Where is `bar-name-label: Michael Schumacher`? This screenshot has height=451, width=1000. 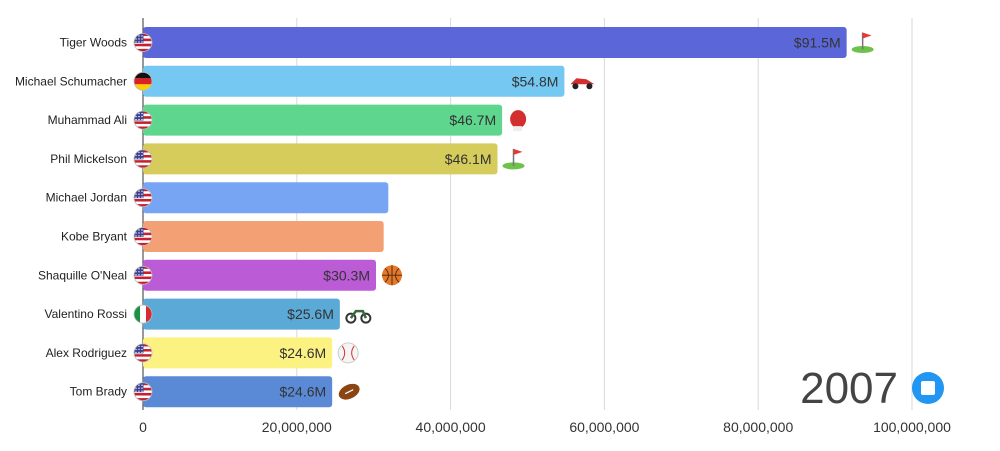
bar-name-label: Michael Schumacher is located at coordinates (71, 81).